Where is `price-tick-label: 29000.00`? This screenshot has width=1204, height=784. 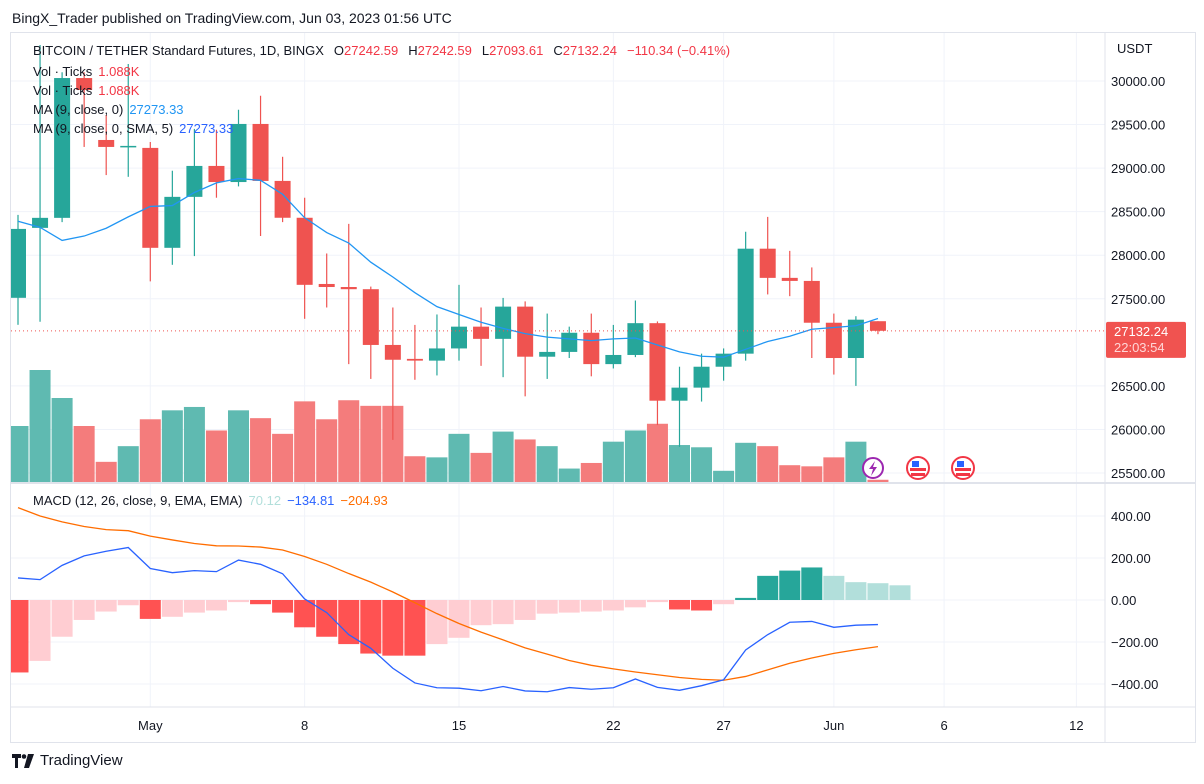 price-tick-label: 29000.00 is located at coordinates (1138, 168).